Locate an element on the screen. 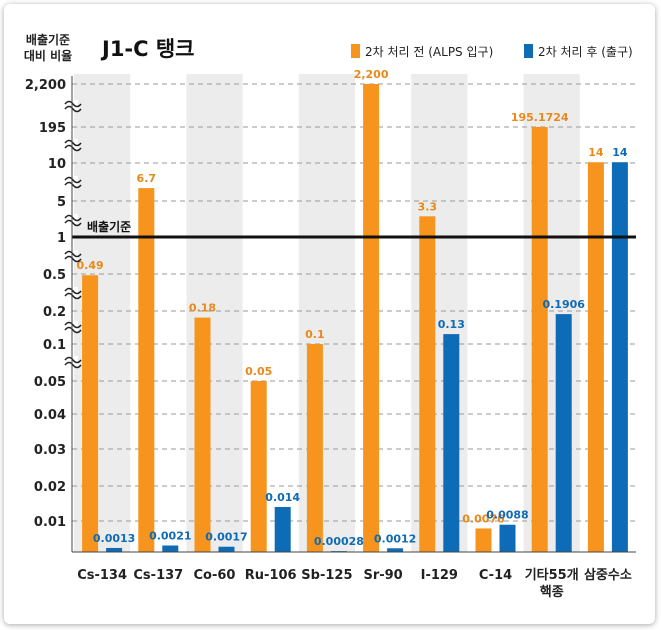  x-tick-label: I-129 is located at coordinates (439, 575).